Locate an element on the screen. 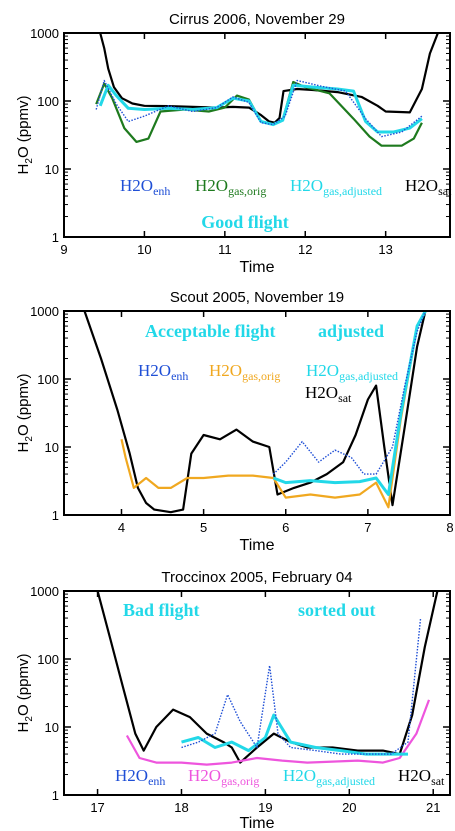 The width and height of the screenshot is (455, 831). x-tick-label: 11 is located at coordinates (225, 249).